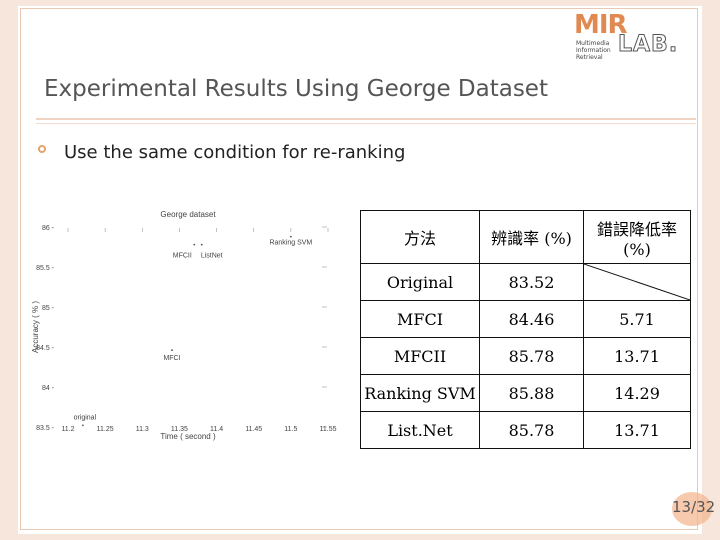 This screenshot has width=720, height=540. I want to click on table-row: List.Net 85.78 13.71, so click(525, 430).